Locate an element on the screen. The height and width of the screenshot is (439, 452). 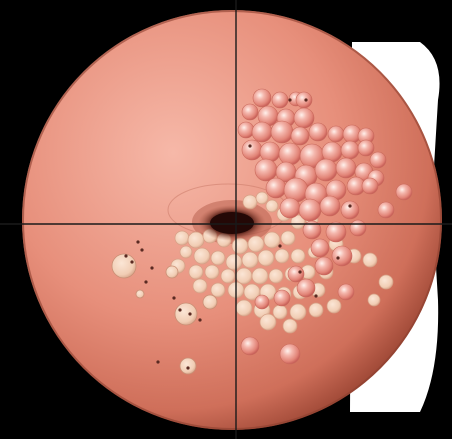
os-center is located at coordinates (232, 223).